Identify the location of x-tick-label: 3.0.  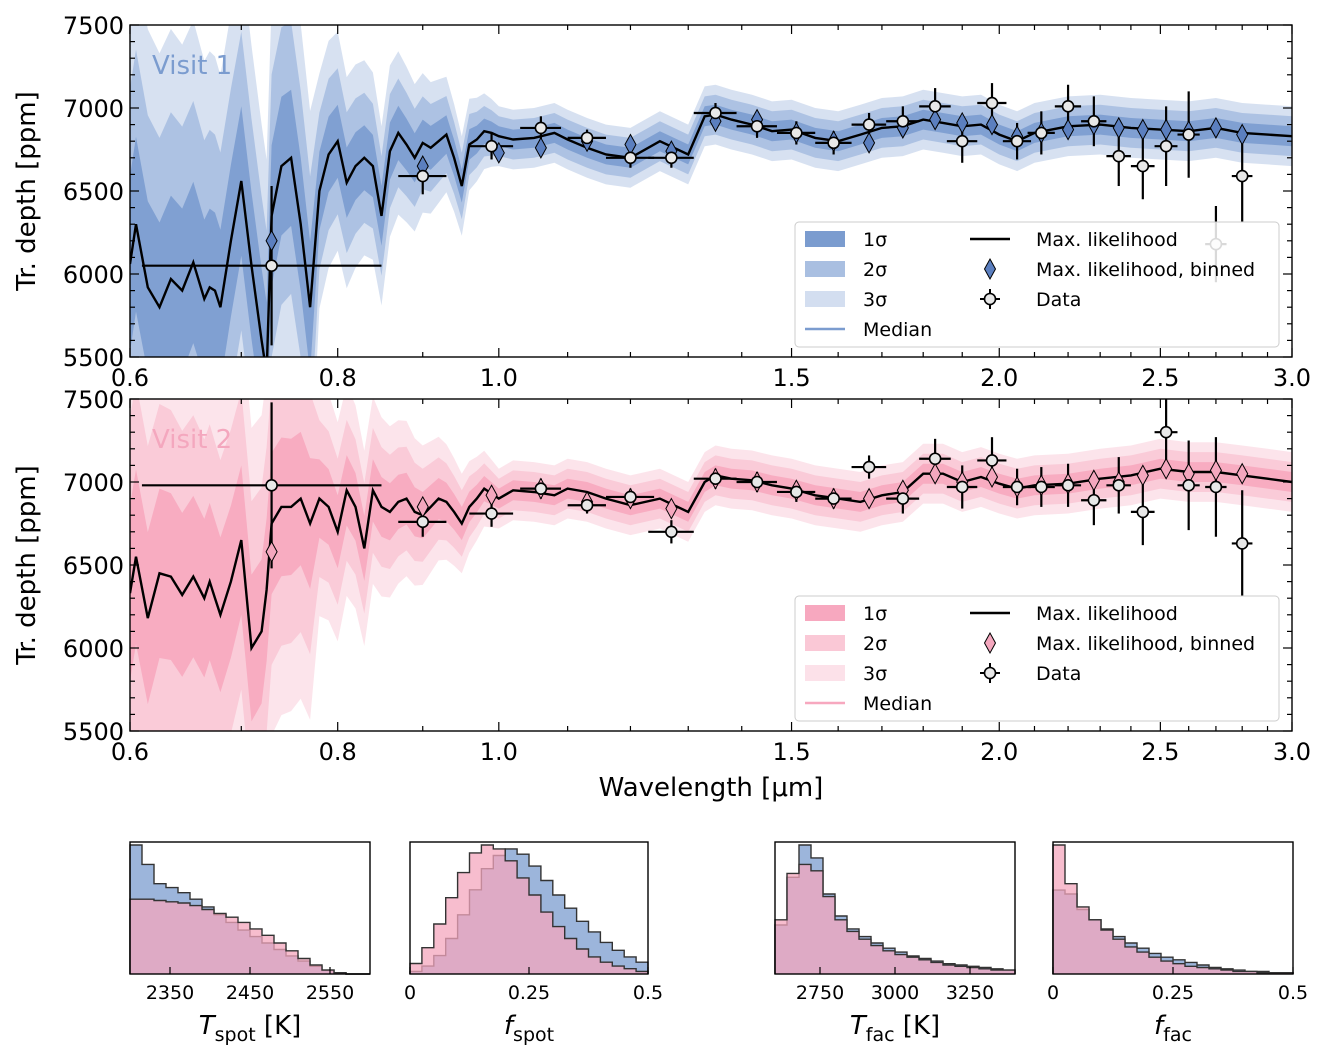
(1292, 752).